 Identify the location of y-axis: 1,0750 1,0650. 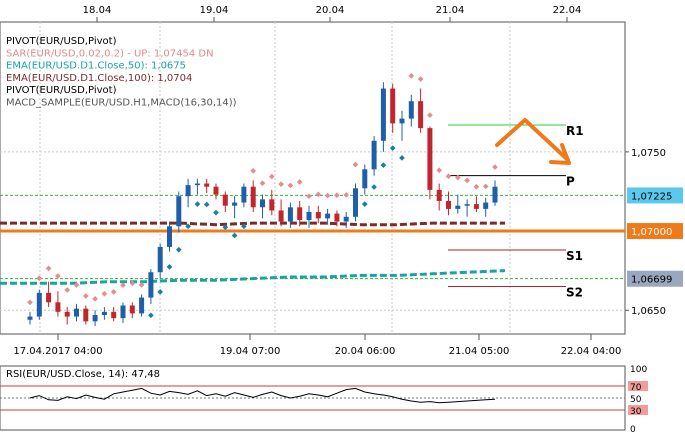
(645, 232).